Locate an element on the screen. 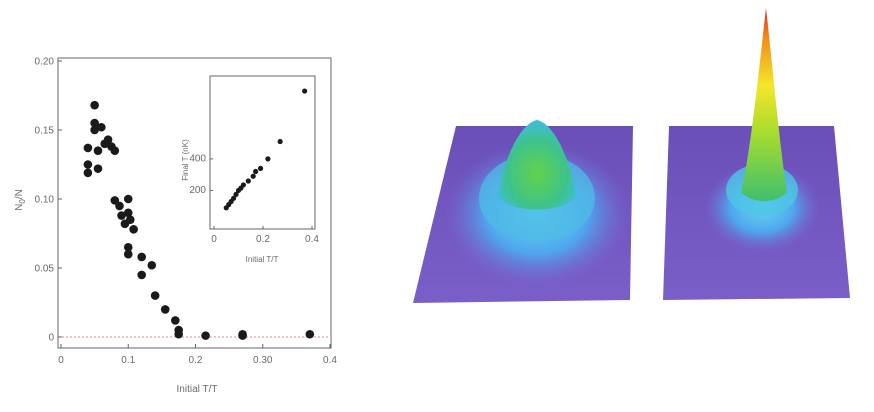 Image resolution: width=874 pixels, height=412 pixels. main-x-tick-label: 0 is located at coordinates (61, 360).